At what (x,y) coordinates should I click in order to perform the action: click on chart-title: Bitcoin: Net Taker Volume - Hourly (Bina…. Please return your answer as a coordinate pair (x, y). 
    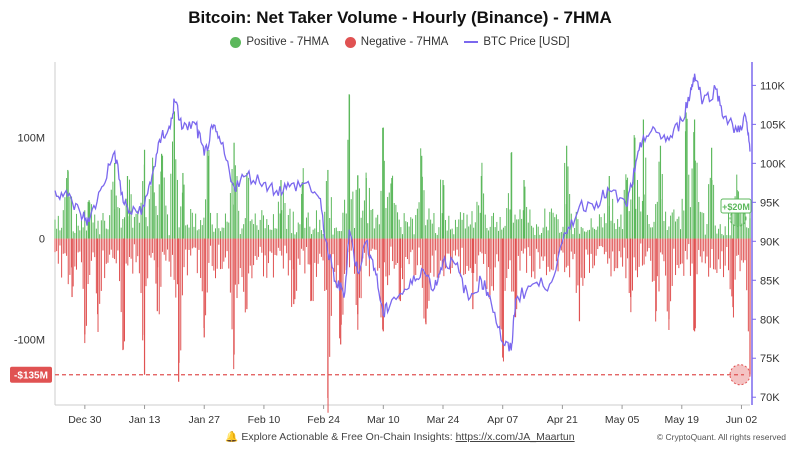
    Looking at the image, I should click on (400, 17).